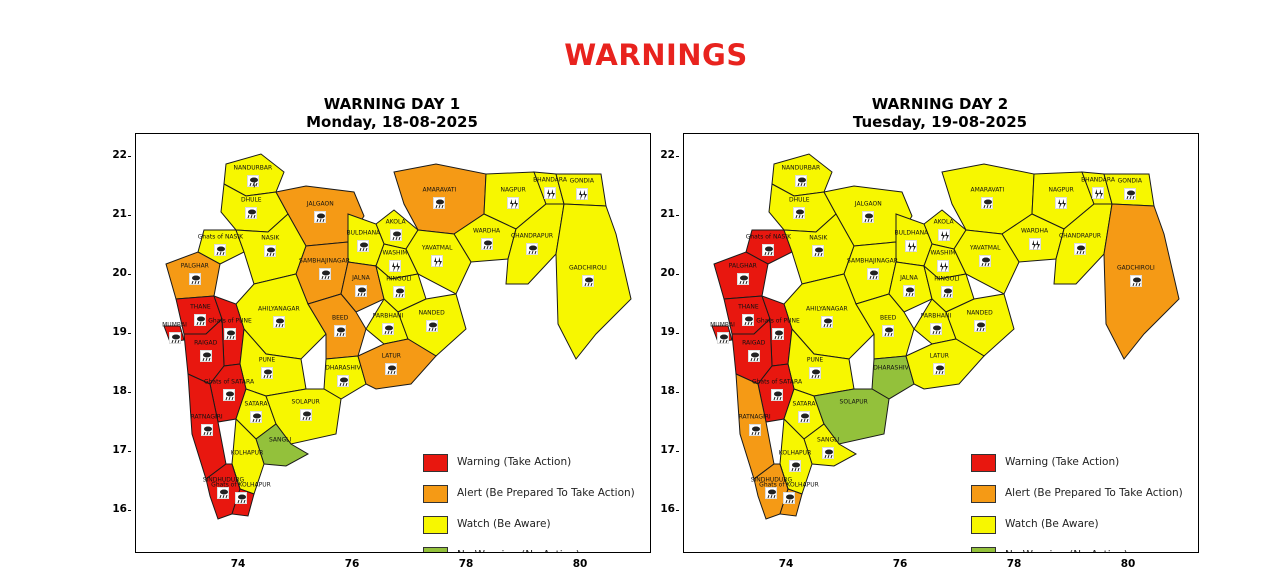  What do you see at coordinates (868, 204) in the screenshot?
I see `district-label: JALGAON` at bounding box center [868, 204].